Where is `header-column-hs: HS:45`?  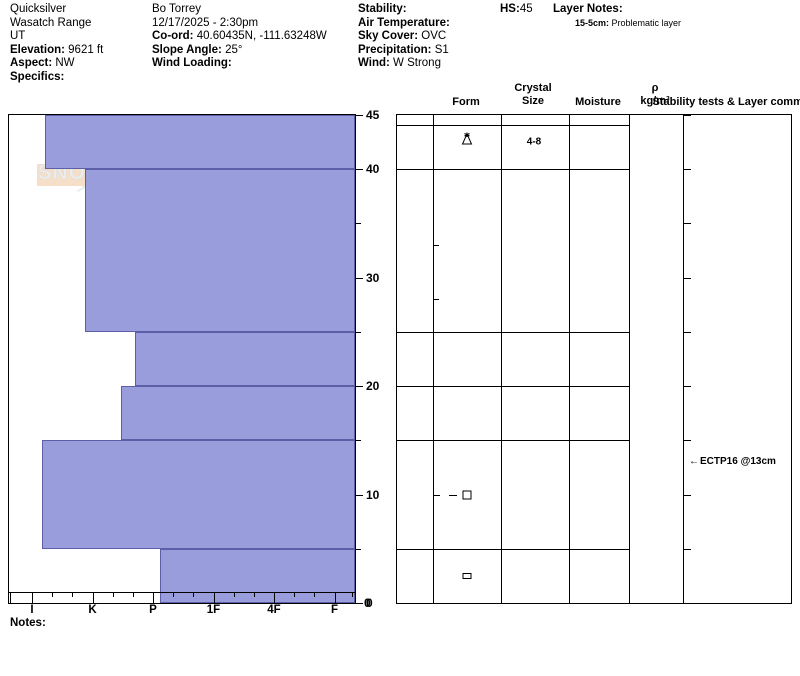 header-column-hs: HS:45 is located at coordinates (530, 10).